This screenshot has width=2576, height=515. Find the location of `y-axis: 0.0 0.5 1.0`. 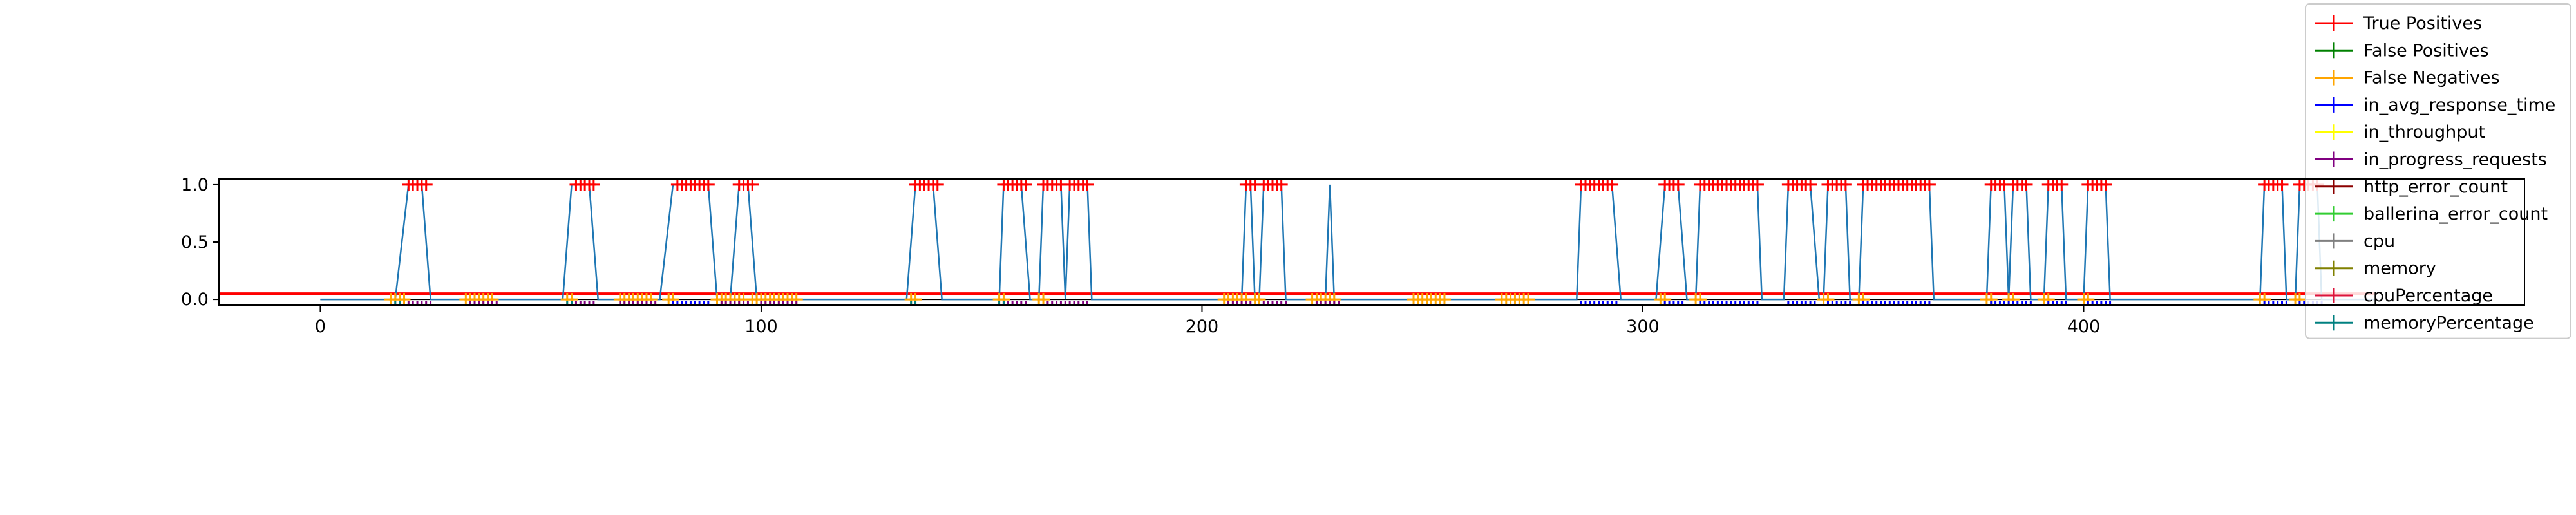

y-axis: 0.0 0.5 1.0 is located at coordinates (200, 243).